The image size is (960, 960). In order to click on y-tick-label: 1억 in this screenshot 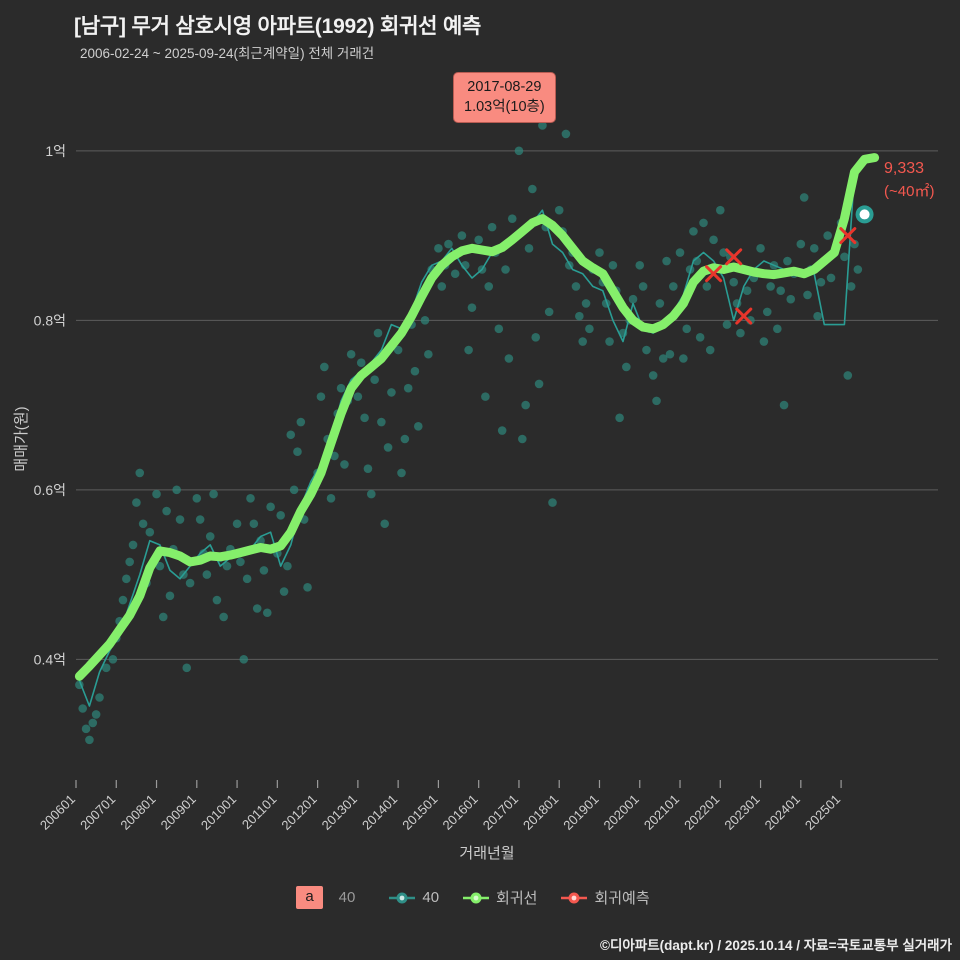, I will do `click(55, 151)`.